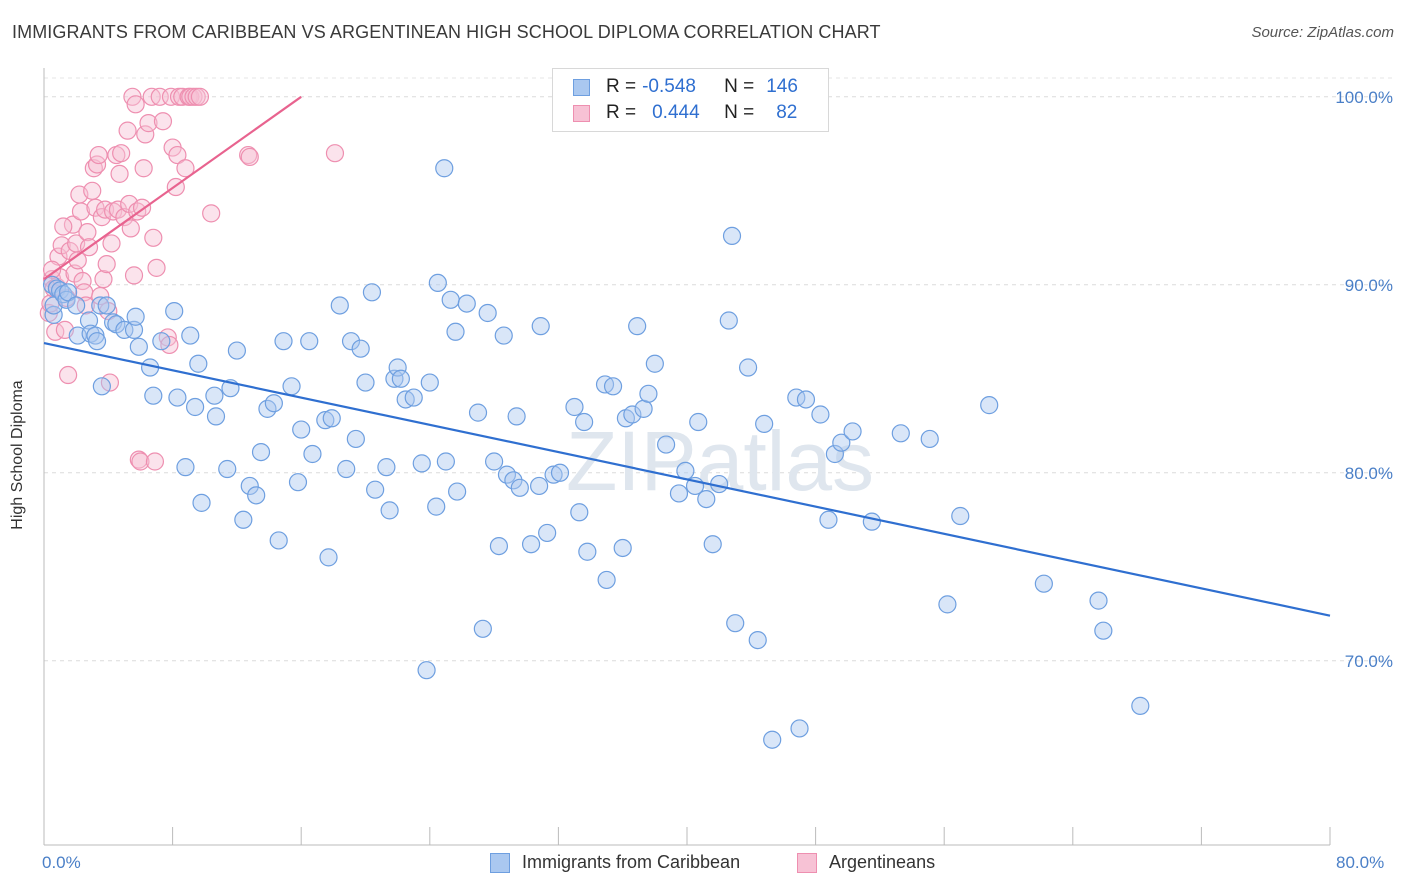  I want to click on legend-n-label: N =, so click(739, 86).